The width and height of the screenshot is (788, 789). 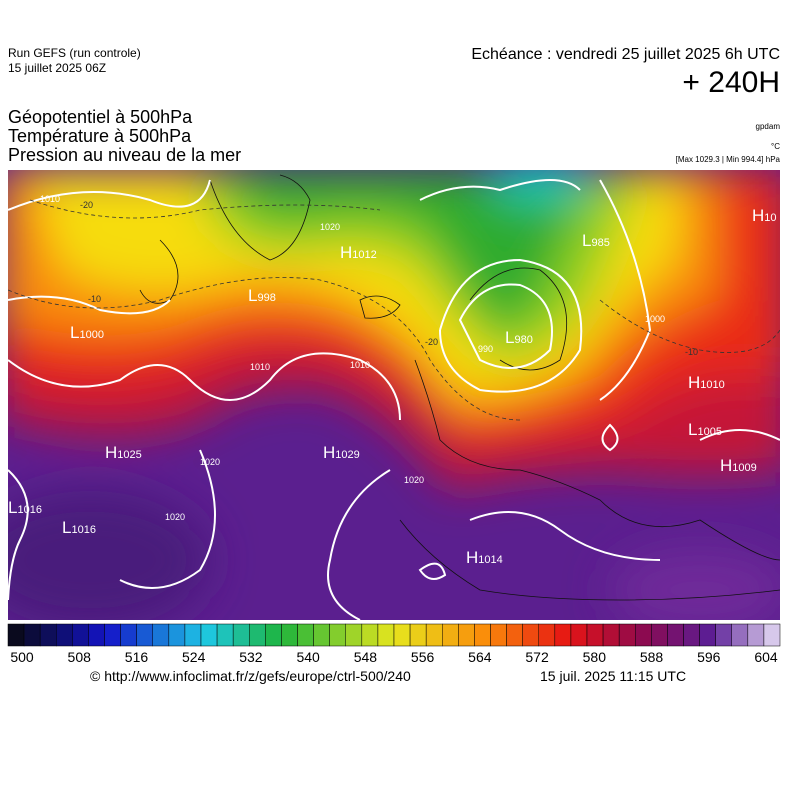 I want to click on run-label: Run GEFS (run controle), so click(x=74, y=53).